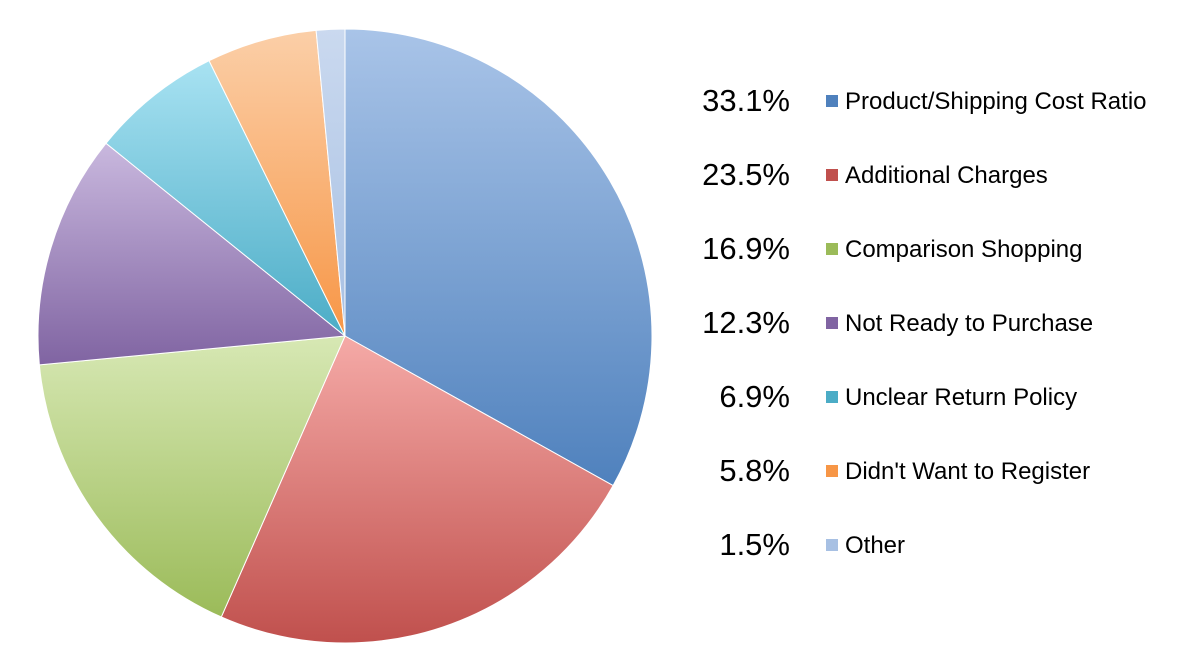 The width and height of the screenshot is (1203, 663). I want to click on pie-slice-other, so click(330, 182).